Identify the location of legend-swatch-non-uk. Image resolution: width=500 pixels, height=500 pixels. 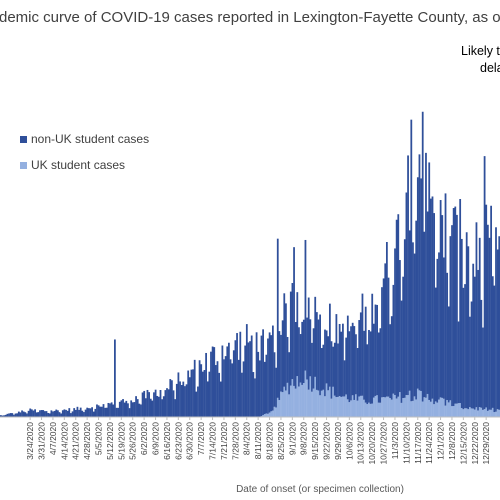
(23, 139).